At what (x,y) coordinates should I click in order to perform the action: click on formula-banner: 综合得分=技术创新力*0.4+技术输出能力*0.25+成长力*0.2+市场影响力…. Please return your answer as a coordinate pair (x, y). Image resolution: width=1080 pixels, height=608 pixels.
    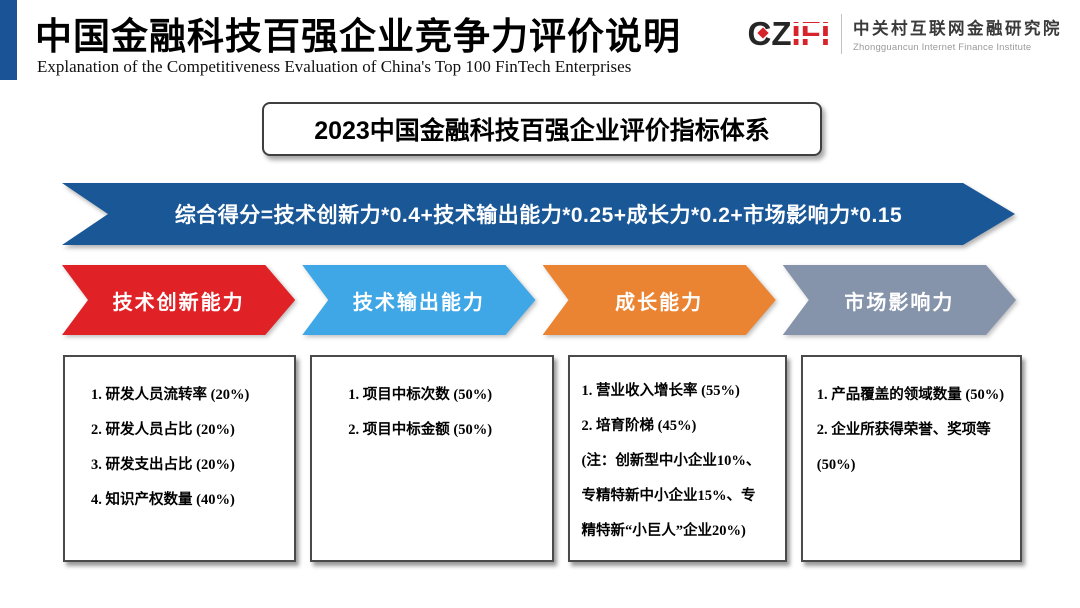
    Looking at the image, I should click on (538, 214).